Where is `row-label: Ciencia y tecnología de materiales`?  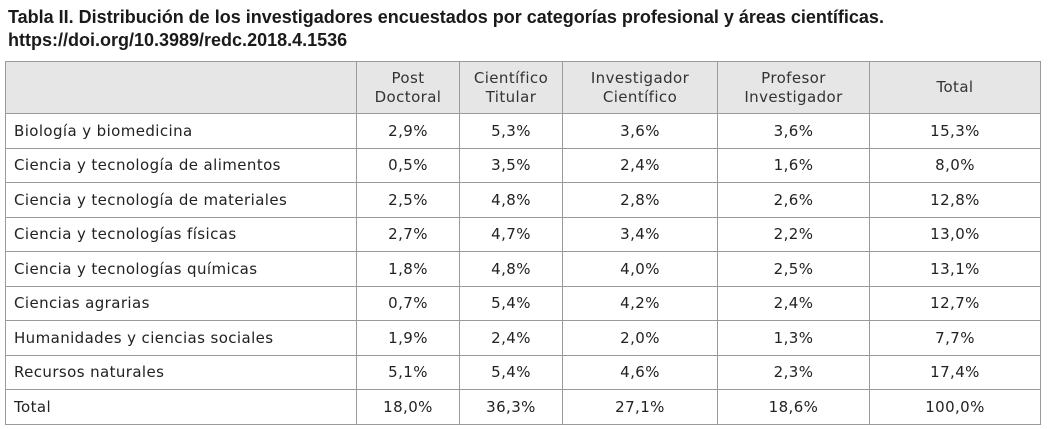 row-label: Ciencia y tecnología de materiales is located at coordinates (181, 200).